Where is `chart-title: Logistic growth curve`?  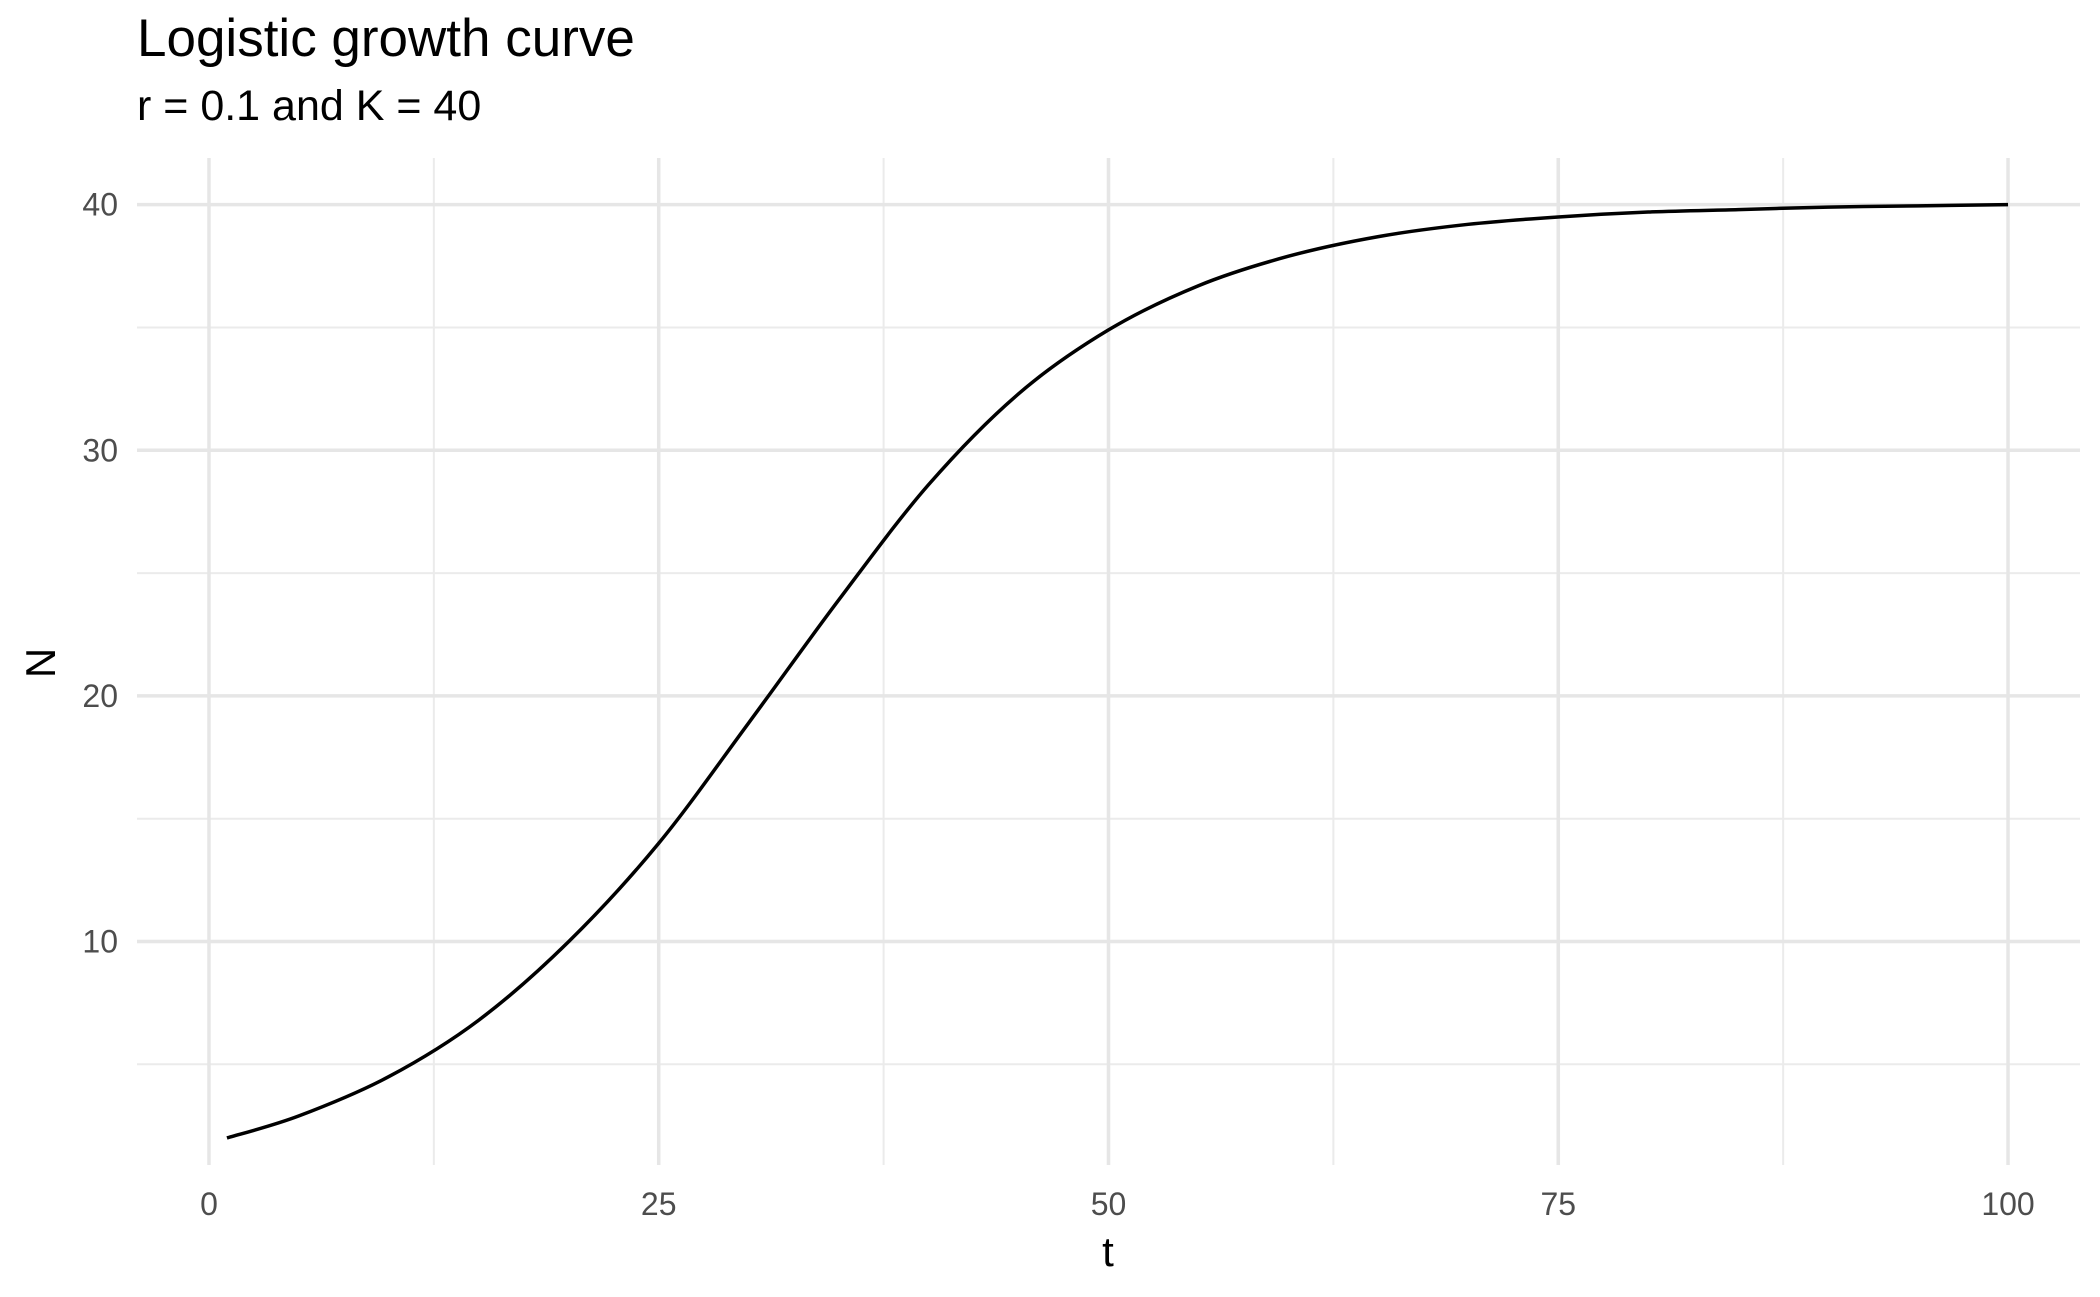
chart-title: Logistic growth curve is located at coordinates (386, 38).